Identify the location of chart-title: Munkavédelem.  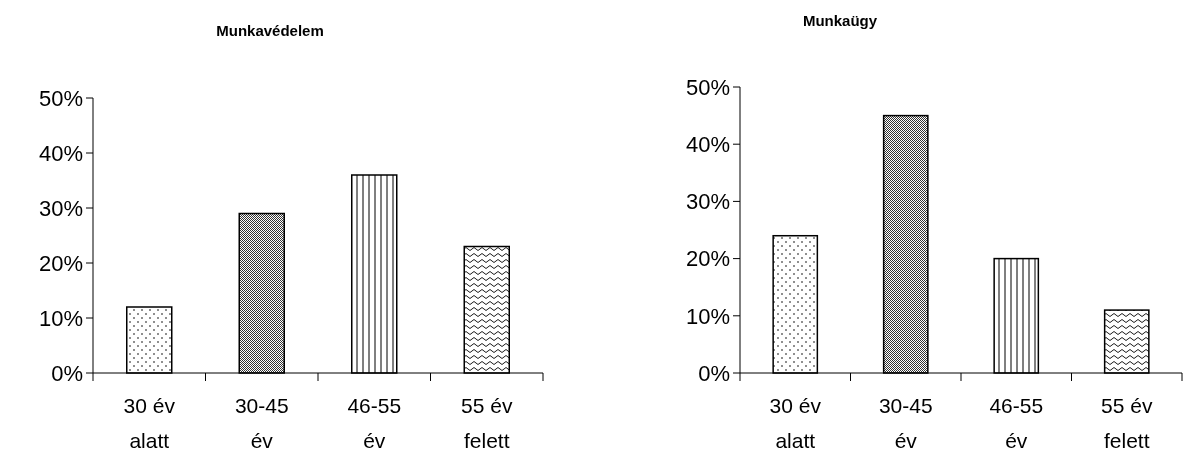
(270, 30).